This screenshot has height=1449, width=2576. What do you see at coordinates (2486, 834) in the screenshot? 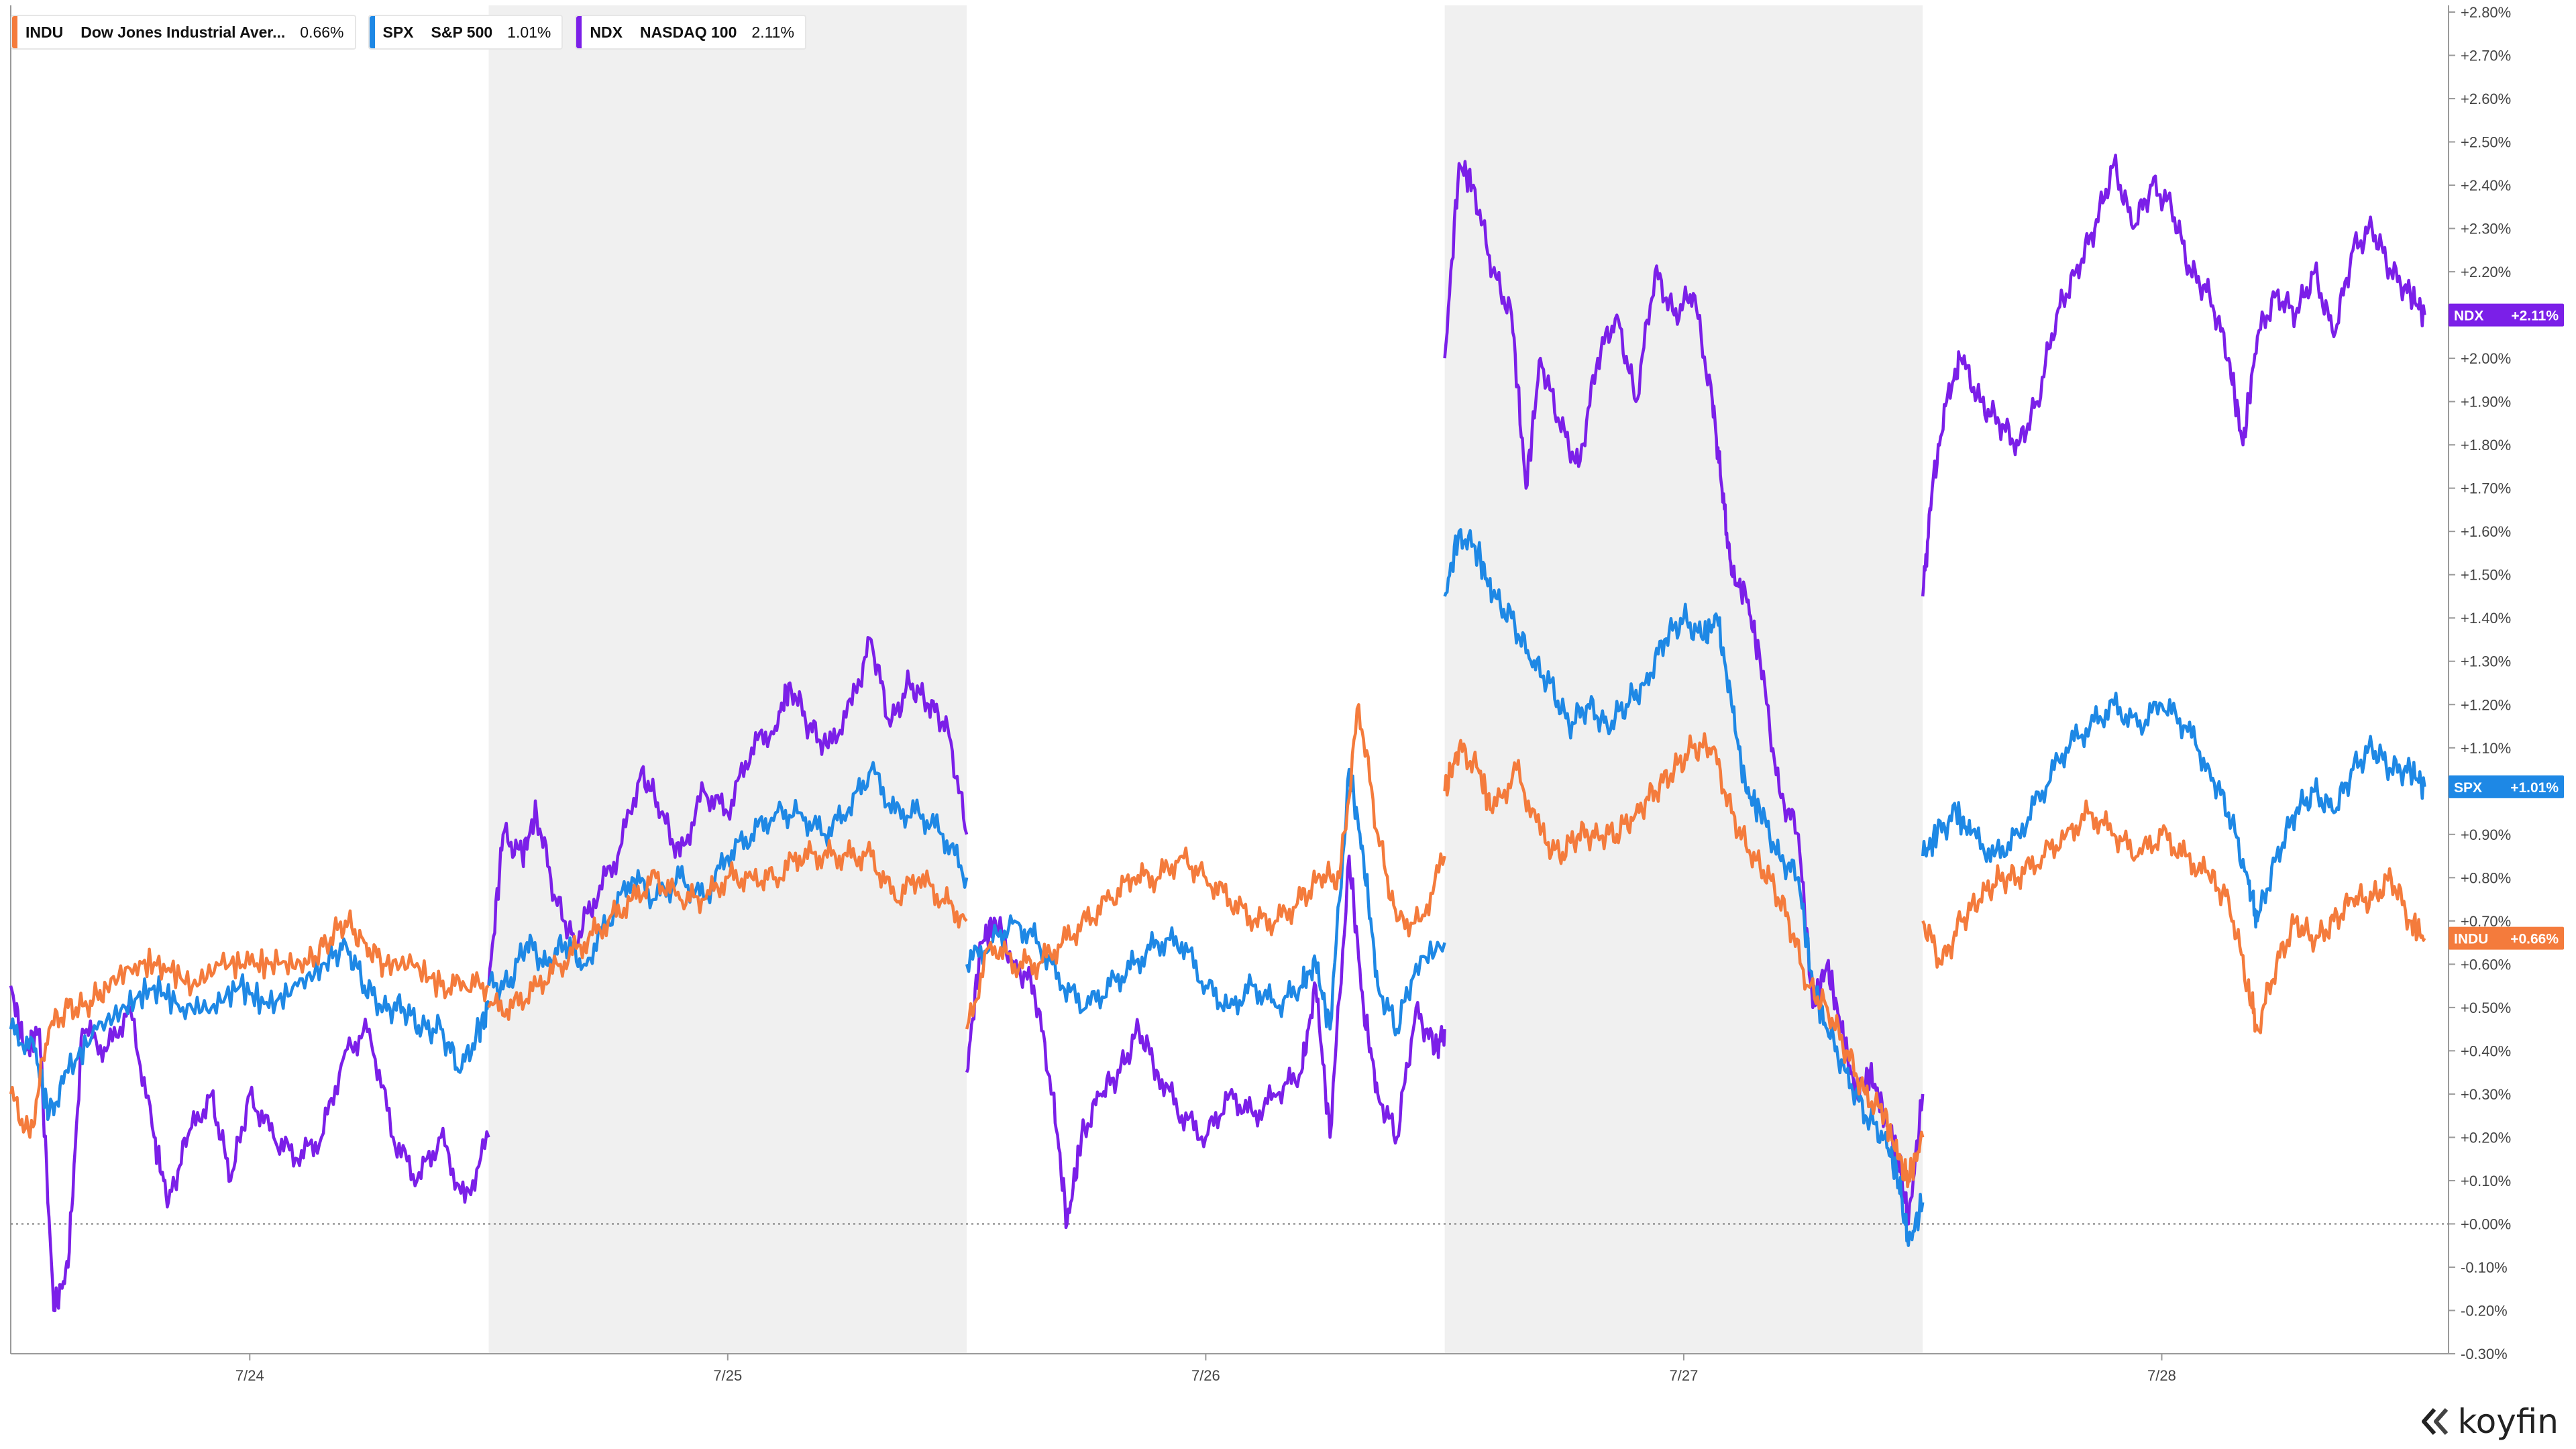
I see `y-tick-label: +0.90%` at bounding box center [2486, 834].